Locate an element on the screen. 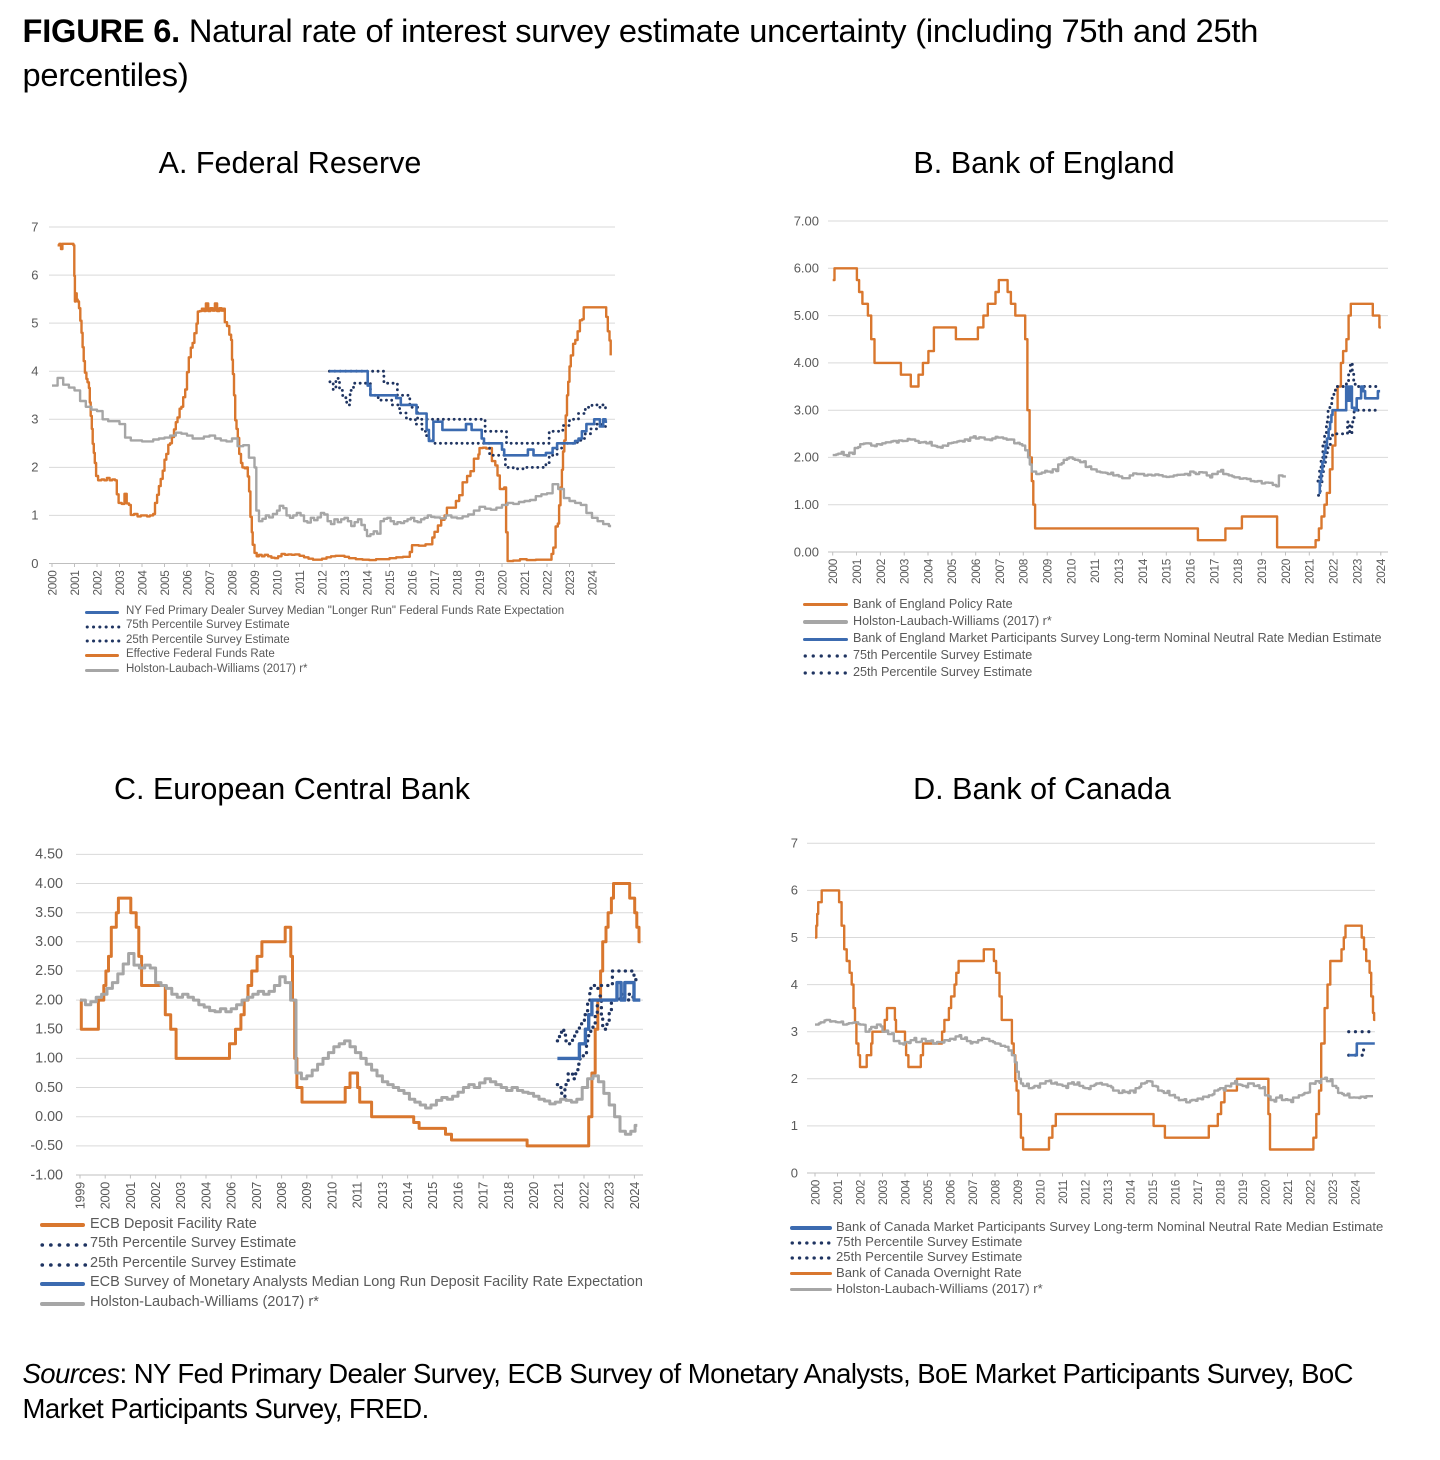  svg-text: 0.50 is located at coordinates (49, 1088).